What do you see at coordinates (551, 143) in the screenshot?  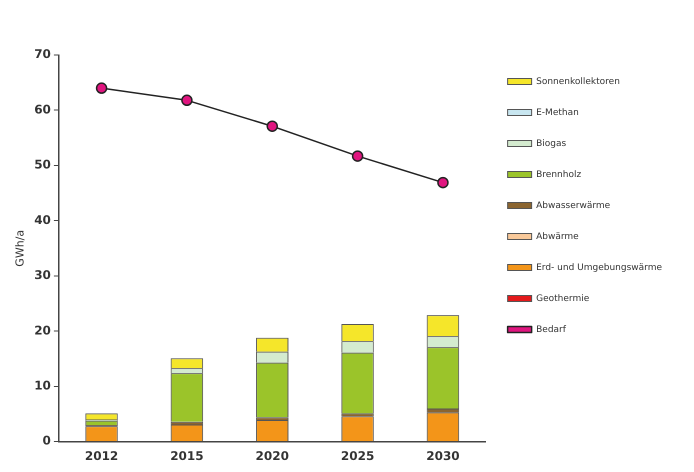 I see `legend-label: Biogas` at bounding box center [551, 143].